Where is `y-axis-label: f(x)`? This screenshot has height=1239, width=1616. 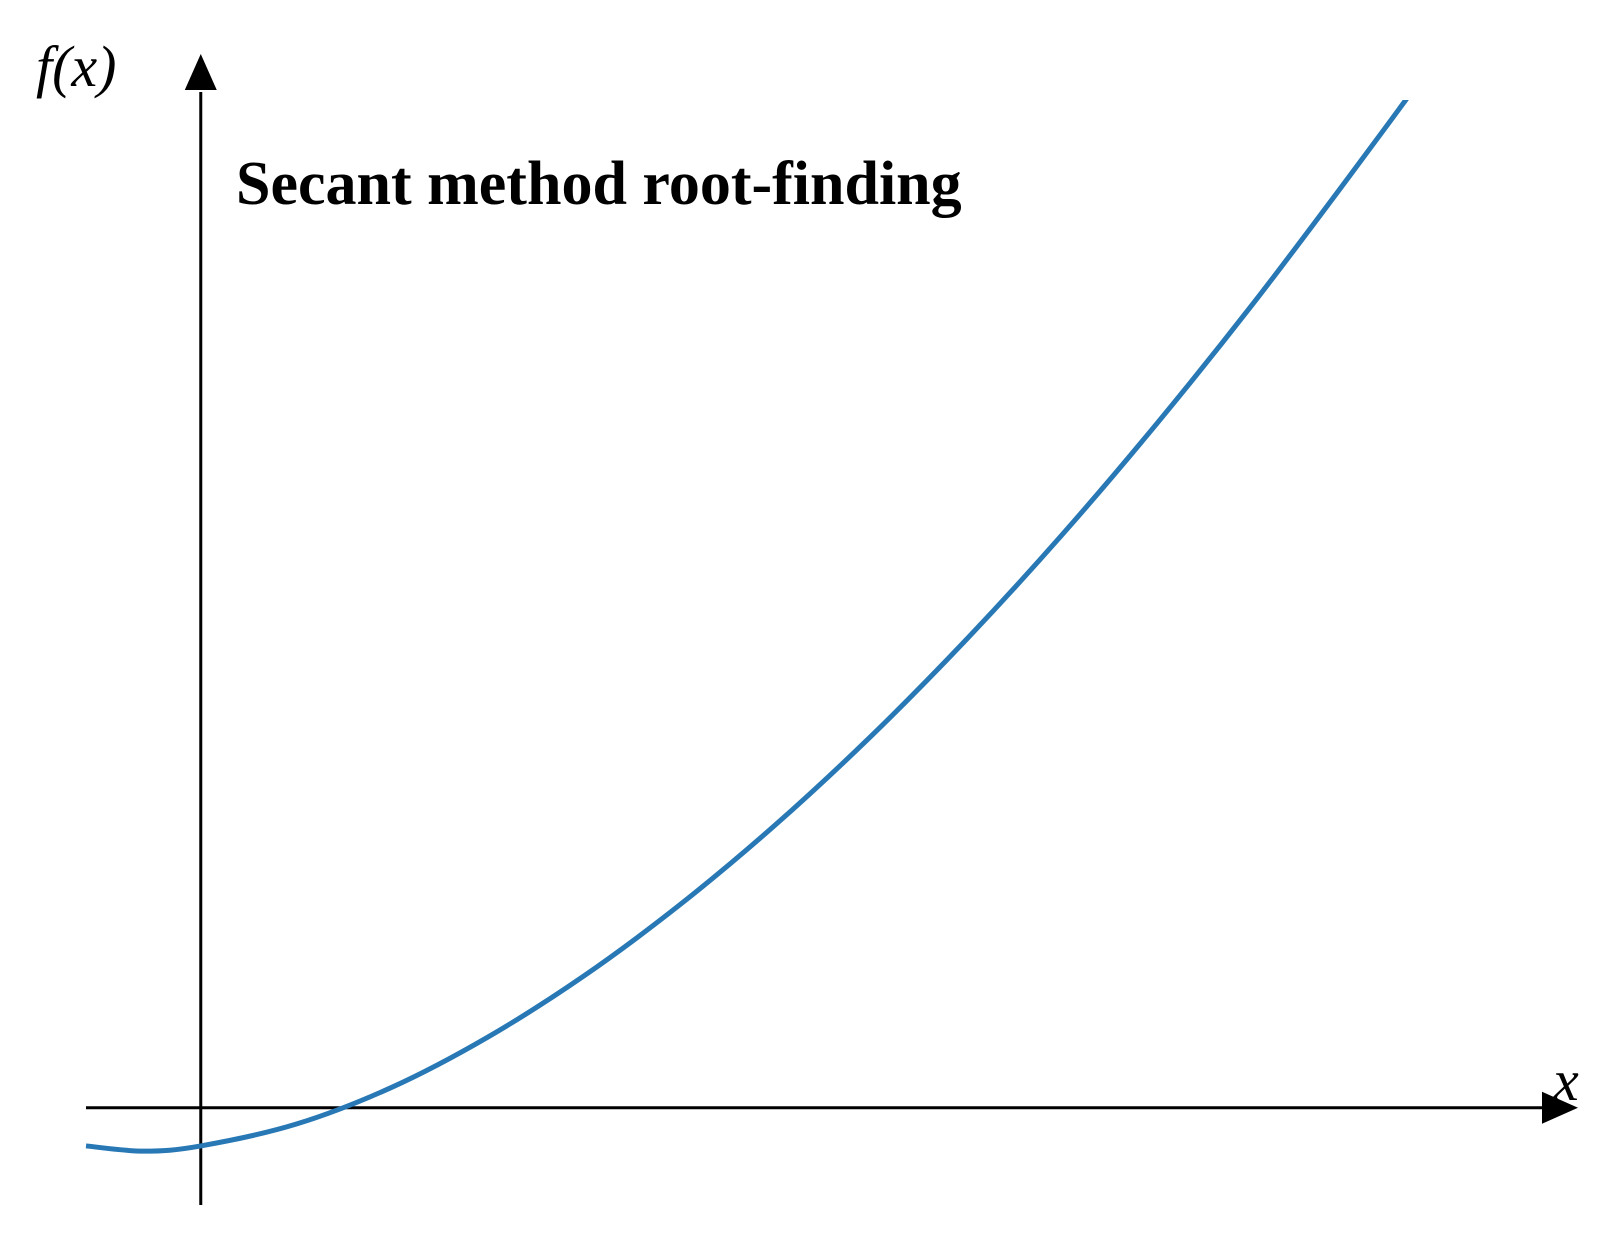
y-axis-label: f(x) is located at coordinates (76, 66).